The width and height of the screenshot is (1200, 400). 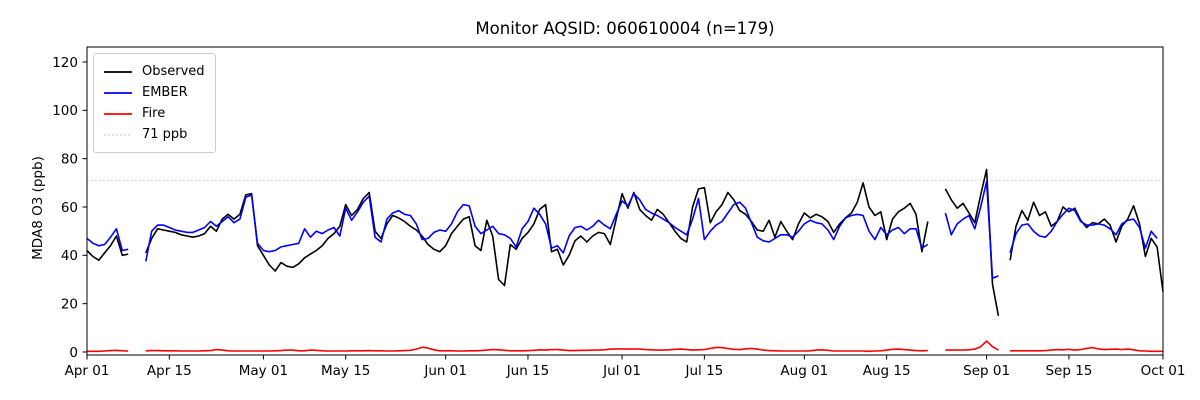 I want to click on chart-title: Monitor AQSID: 060610004 (n=179), so click(x=625, y=28).